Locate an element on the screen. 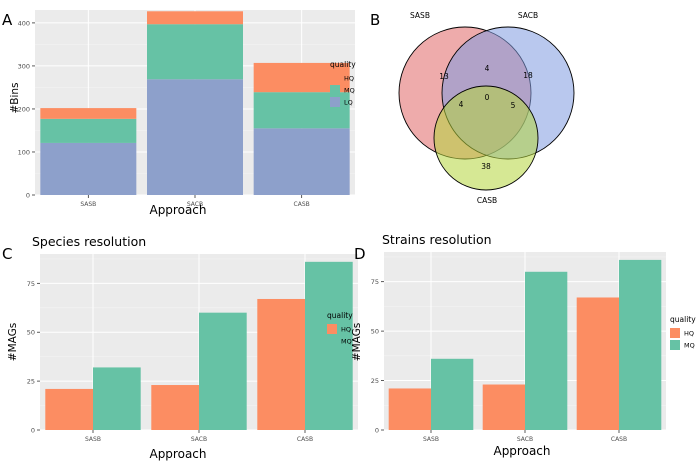 The width and height of the screenshot is (696, 465). legend: quality HQ MQ LQ is located at coordinates (343, 83).